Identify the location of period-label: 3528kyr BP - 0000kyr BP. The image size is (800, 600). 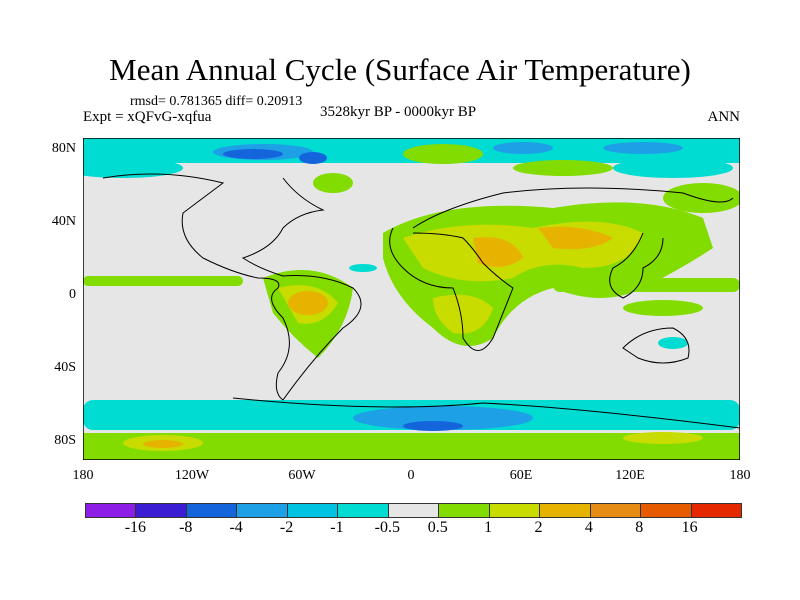
(398, 112).